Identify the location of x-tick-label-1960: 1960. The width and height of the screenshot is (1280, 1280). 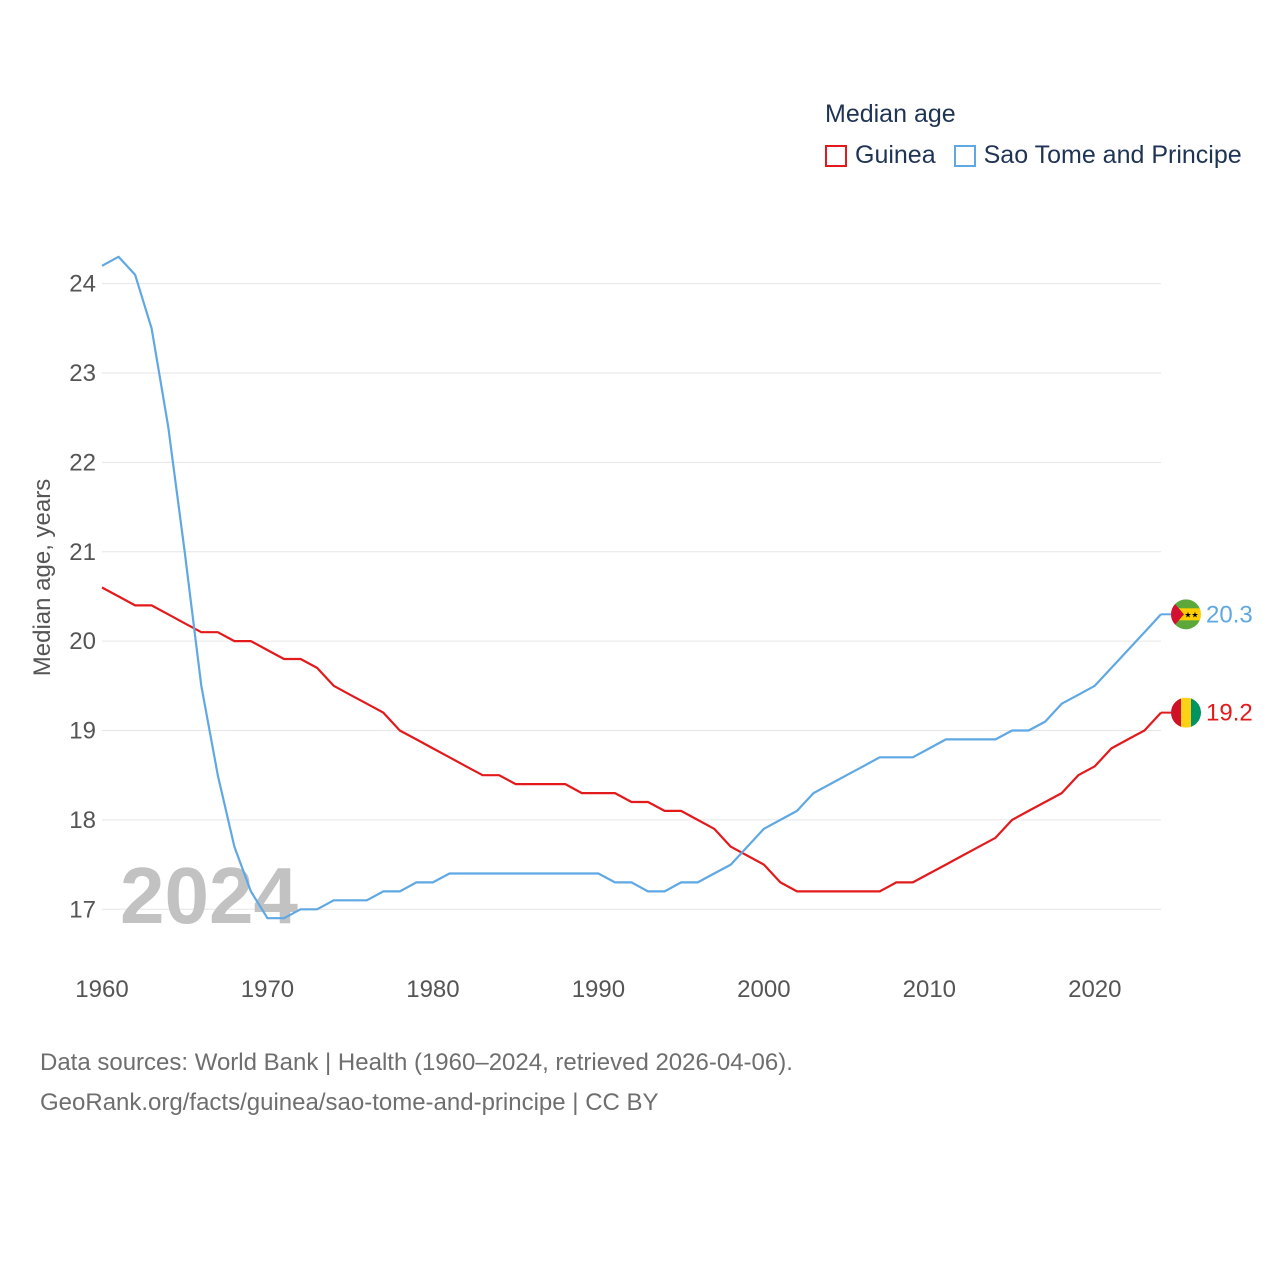
(101, 989).